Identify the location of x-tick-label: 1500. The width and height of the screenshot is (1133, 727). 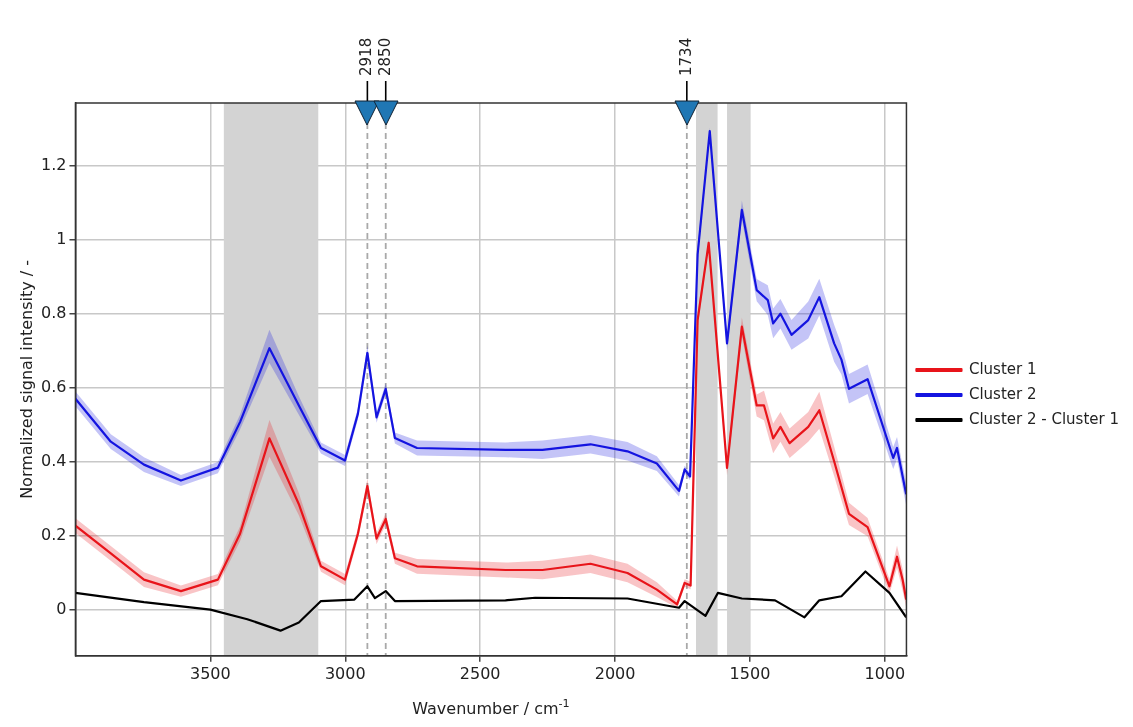
(750, 673).